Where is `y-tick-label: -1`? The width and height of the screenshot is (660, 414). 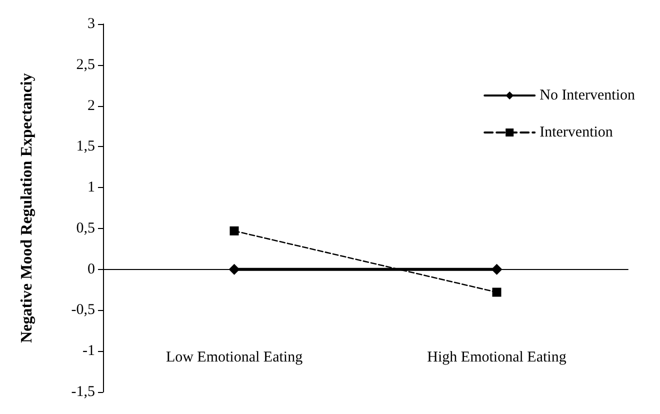
y-tick-label: -1 is located at coordinates (88, 351).